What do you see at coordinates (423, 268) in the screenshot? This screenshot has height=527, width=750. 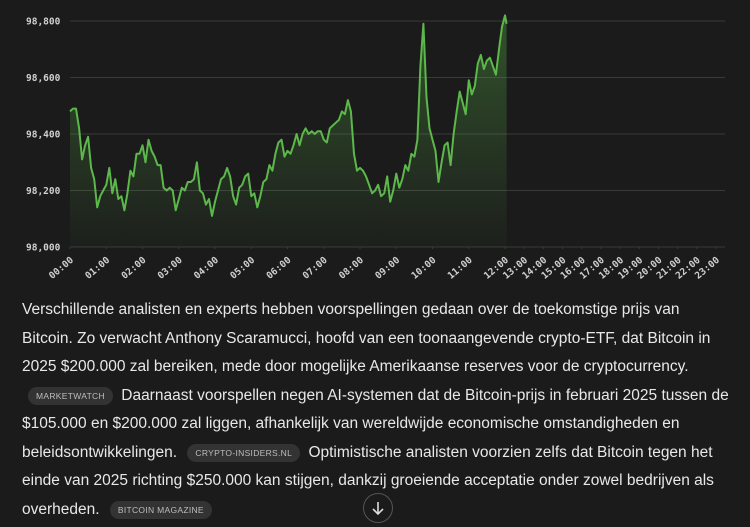 I see `x-tick-label: 10:00` at bounding box center [423, 268].